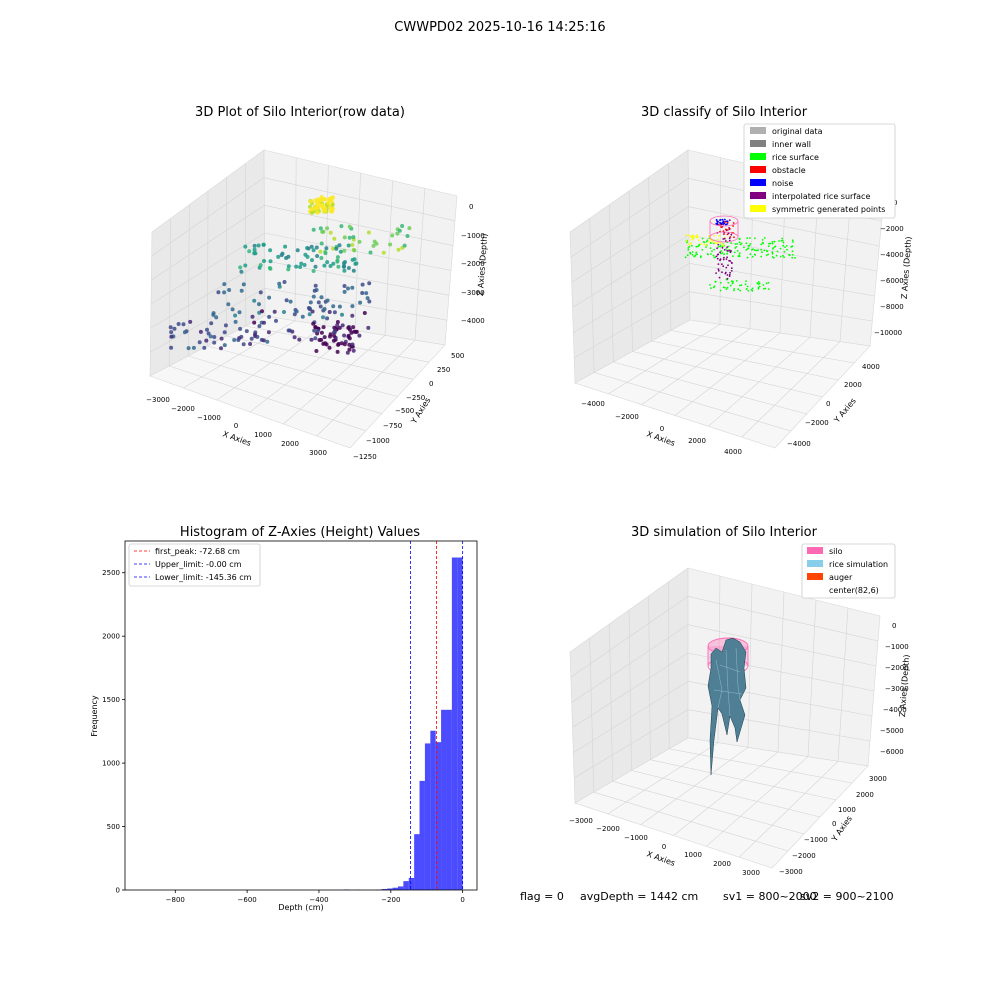 This screenshot has width=1000, height=1000. Describe the element at coordinates (542, 896) in the screenshot. I see `footer-flag: flag = 0` at that location.